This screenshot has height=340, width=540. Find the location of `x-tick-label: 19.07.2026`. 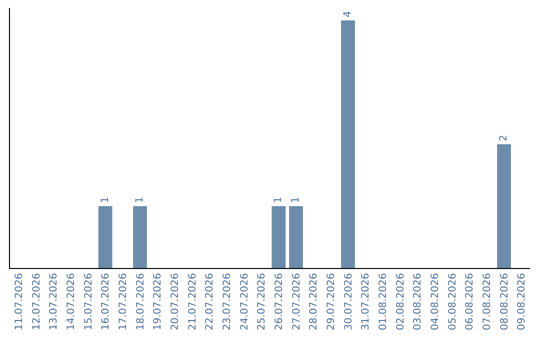

x-tick-label: 19.07.2026 is located at coordinates (158, 301).